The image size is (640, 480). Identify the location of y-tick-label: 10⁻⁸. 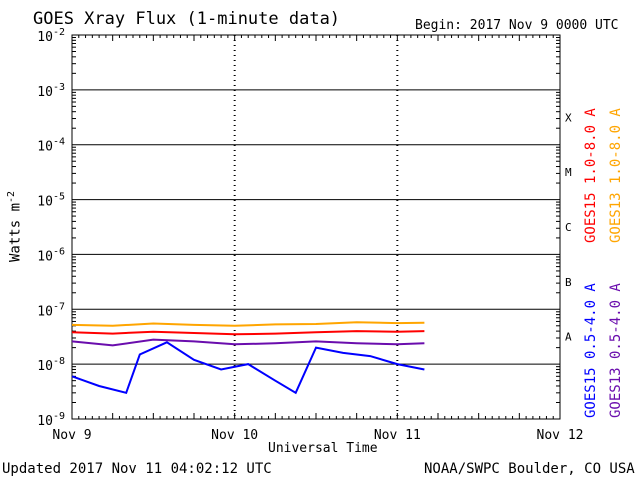
(51, 365).